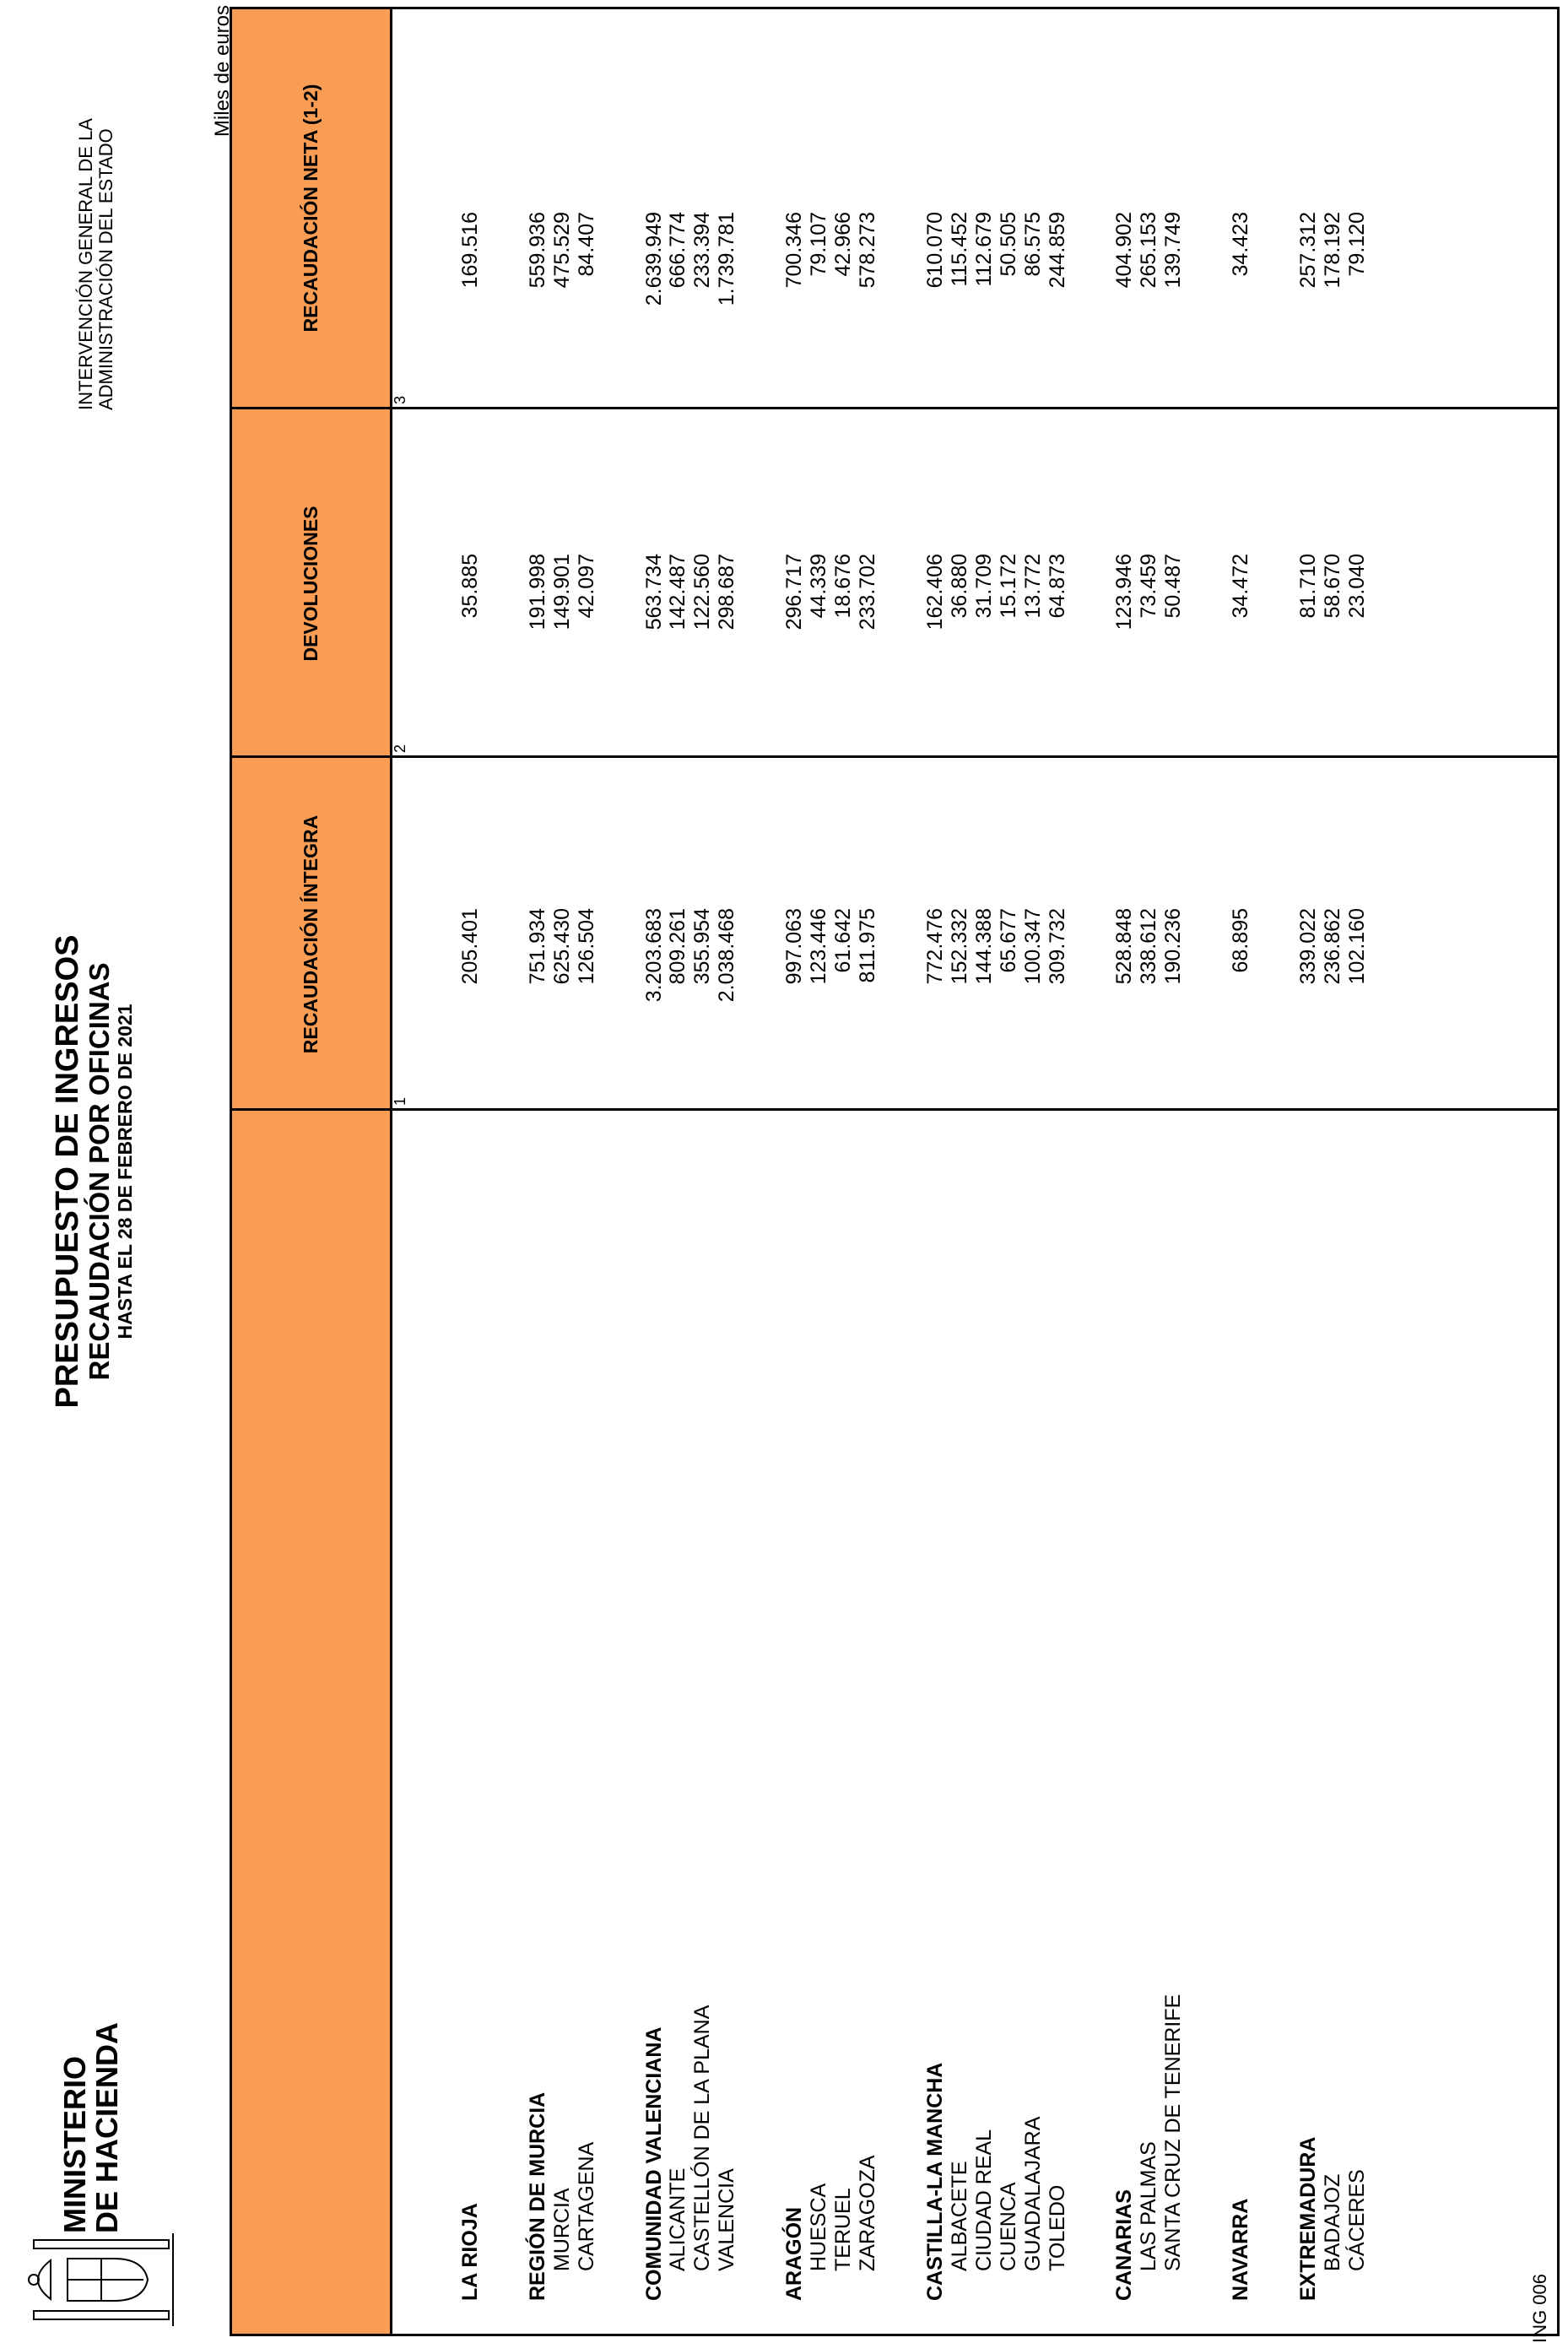 The height and width of the screenshot is (2343, 1568). Describe the element at coordinates (935, 250) in the screenshot. I see `cell-neta: 610.070` at that location.